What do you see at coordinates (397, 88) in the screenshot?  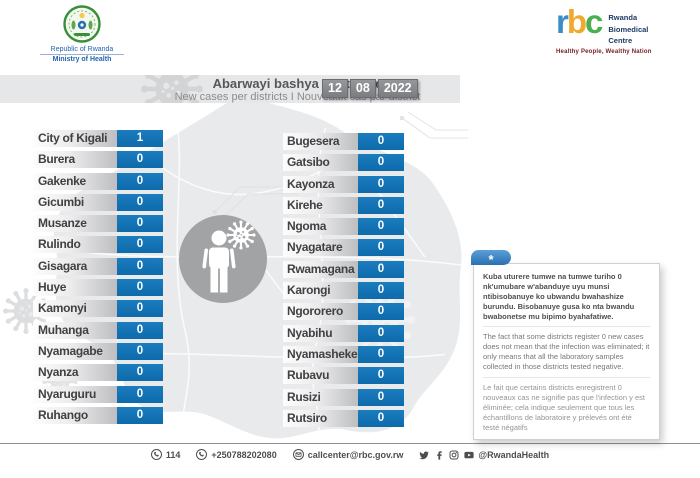 I see `date-year-box: 2022` at bounding box center [397, 88].